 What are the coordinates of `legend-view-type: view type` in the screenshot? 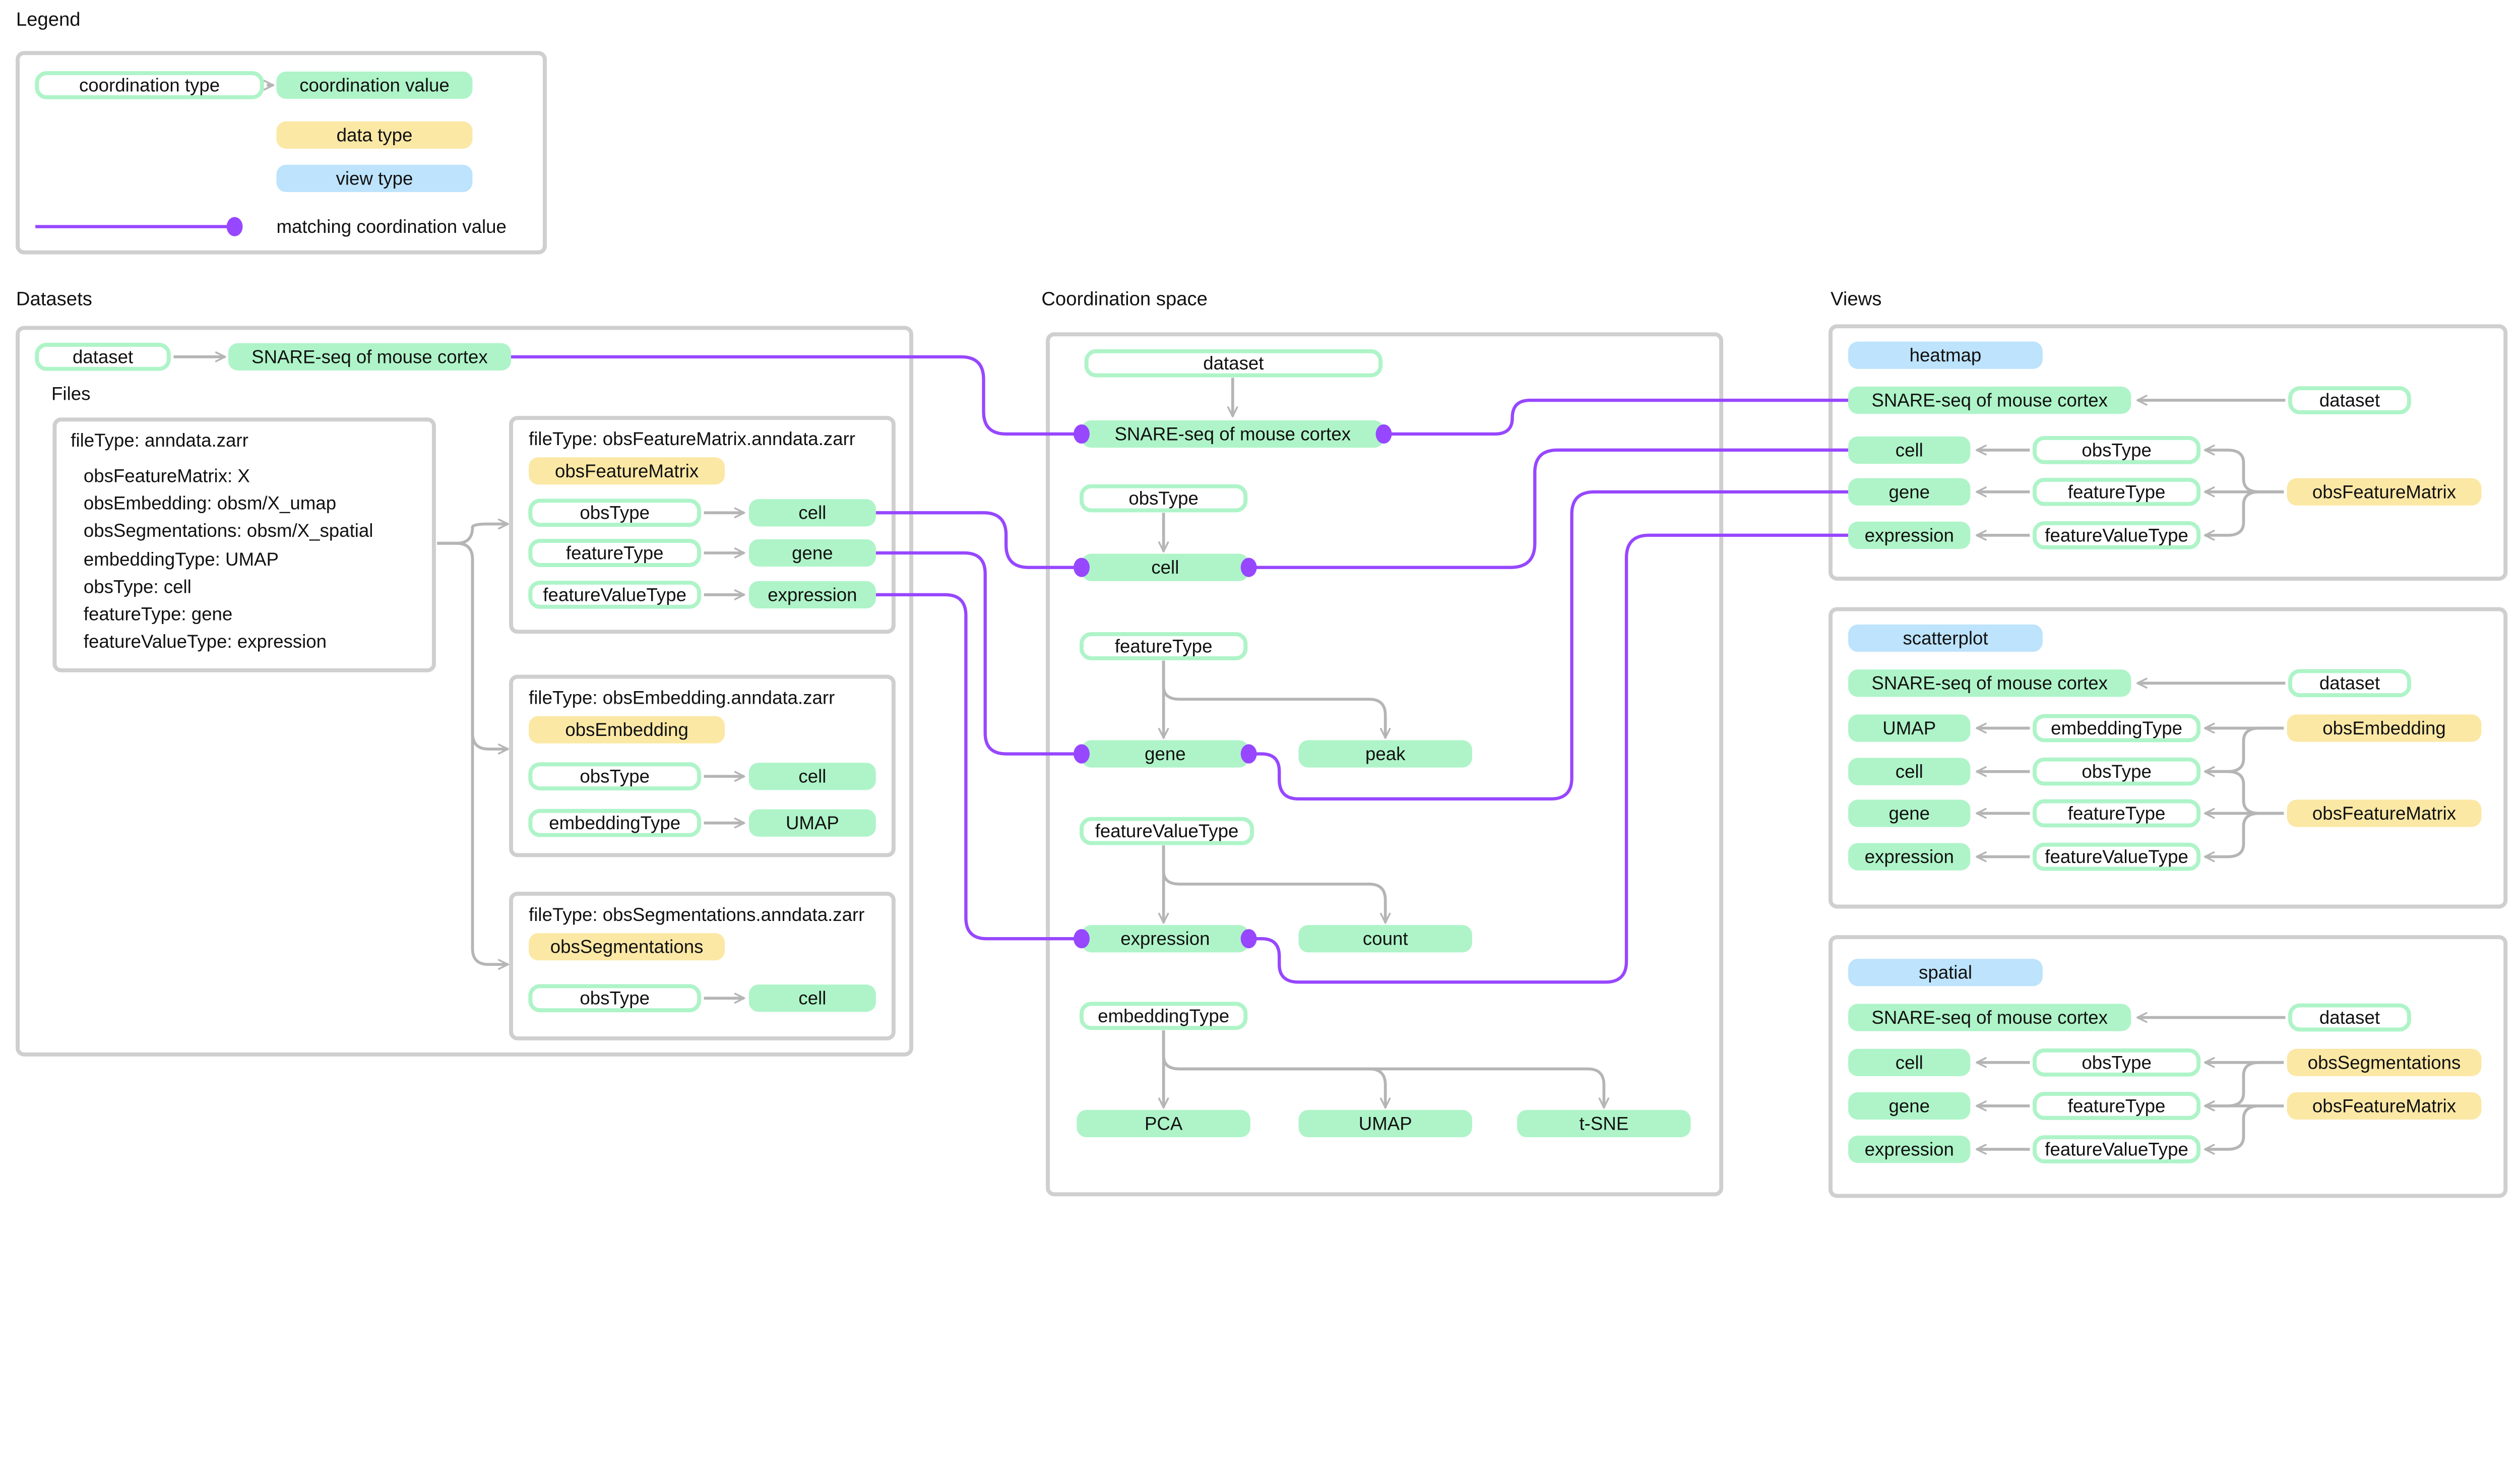 It's located at (374, 179).